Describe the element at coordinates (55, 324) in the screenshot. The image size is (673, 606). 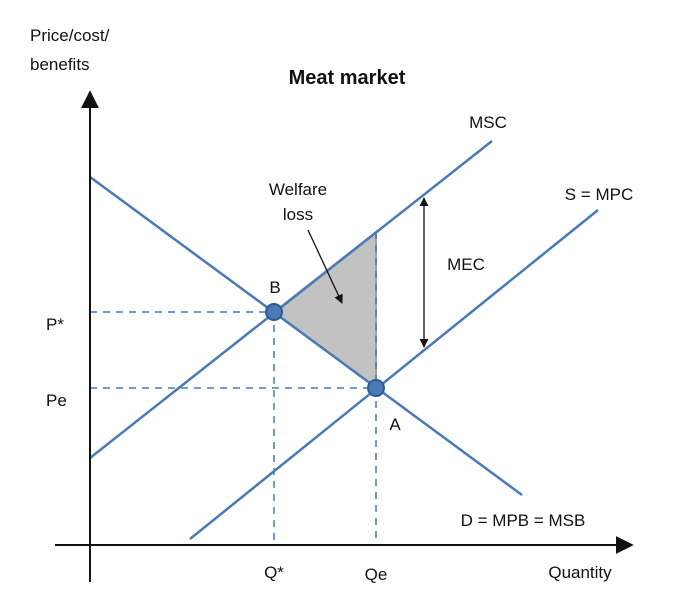
I see `p-star-label: P*` at that location.